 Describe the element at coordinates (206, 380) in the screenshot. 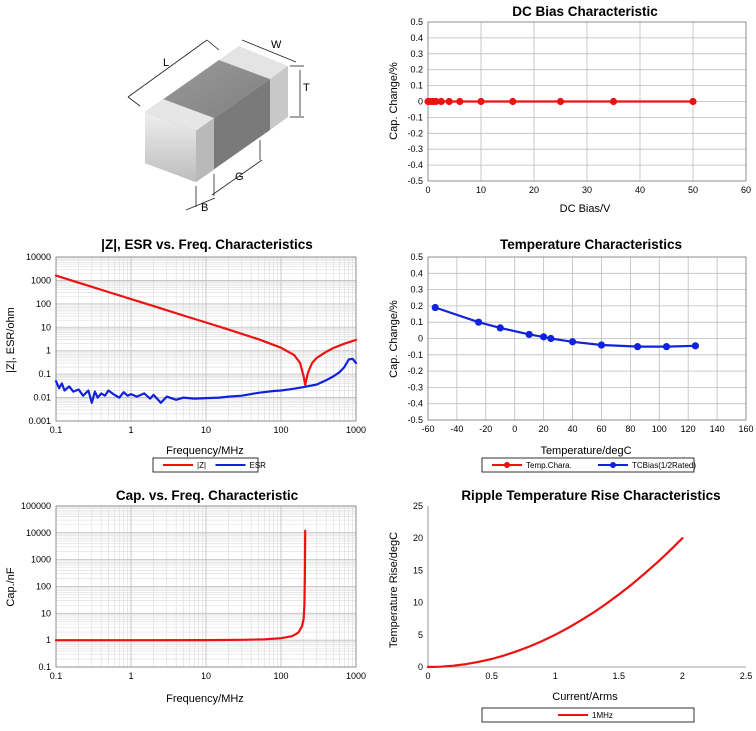

I see `series-line-ESR` at that location.